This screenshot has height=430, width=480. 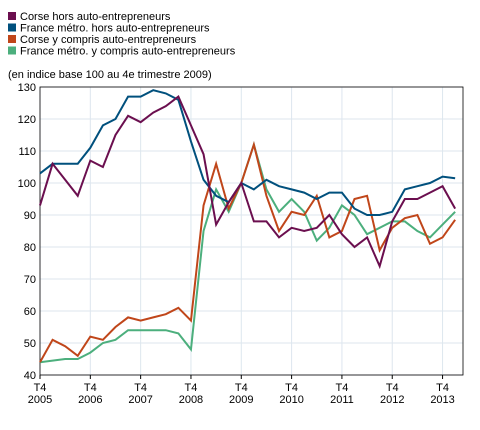 I want to click on x-tick-label: T4 2008, so click(x=191, y=394).